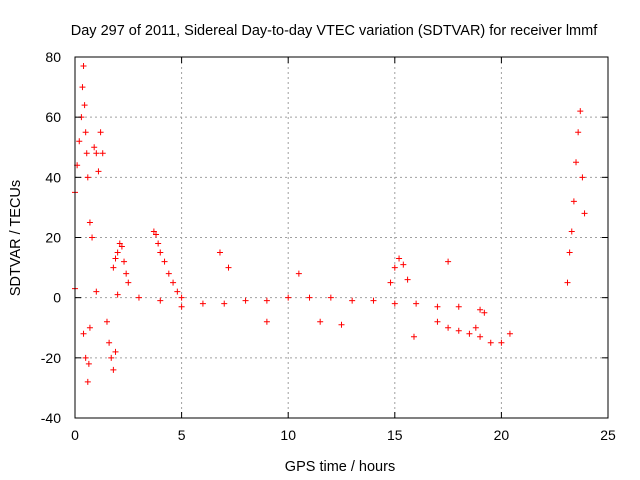 This screenshot has width=640, height=480. I want to click on y-tick-label: 40, so click(53, 177).